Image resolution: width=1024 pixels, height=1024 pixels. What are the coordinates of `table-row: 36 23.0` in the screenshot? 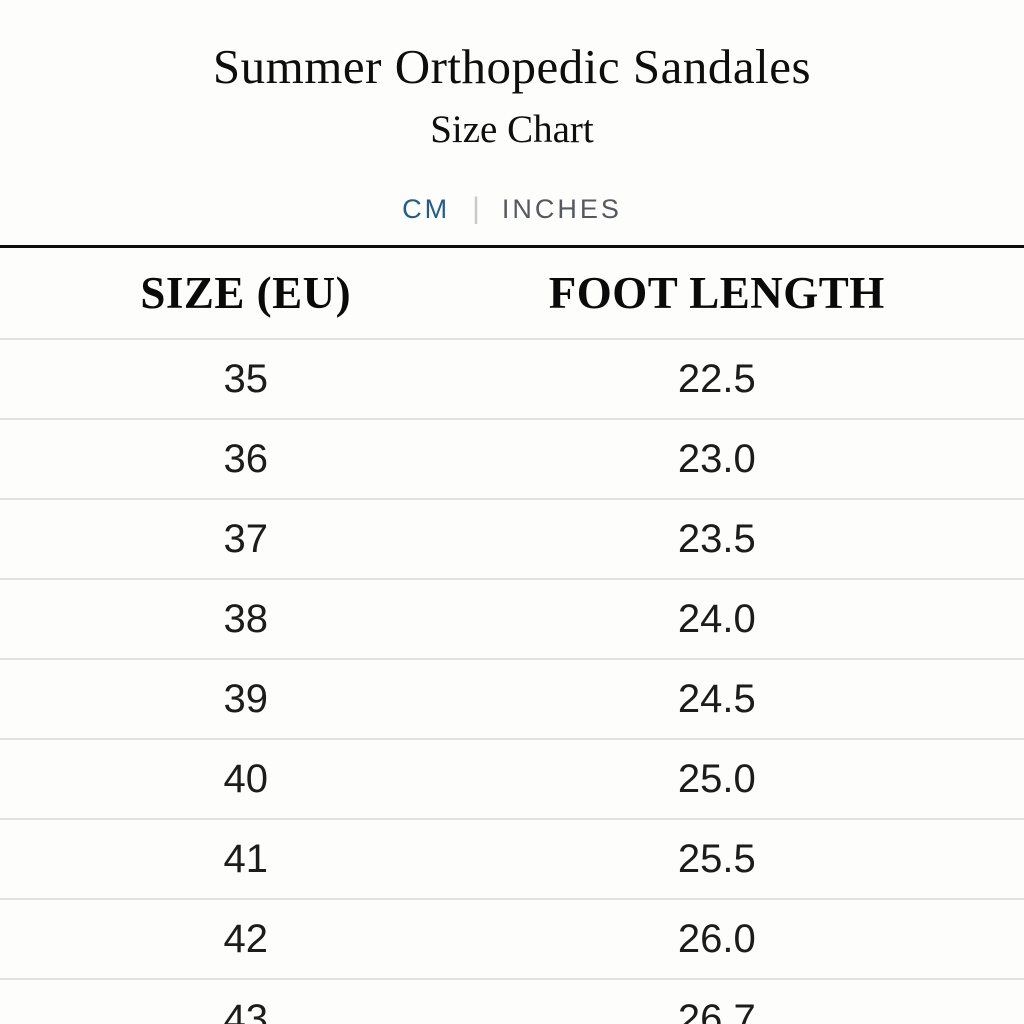 It's located at (512, 458).